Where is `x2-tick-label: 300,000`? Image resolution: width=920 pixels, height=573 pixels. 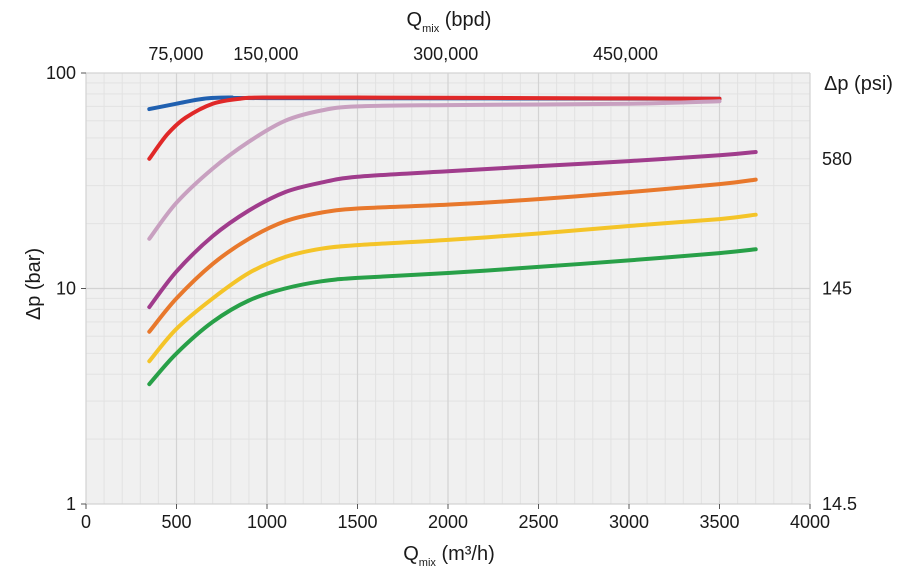 x2-tick-label: 300,000 is located at coordinates (445, 54).